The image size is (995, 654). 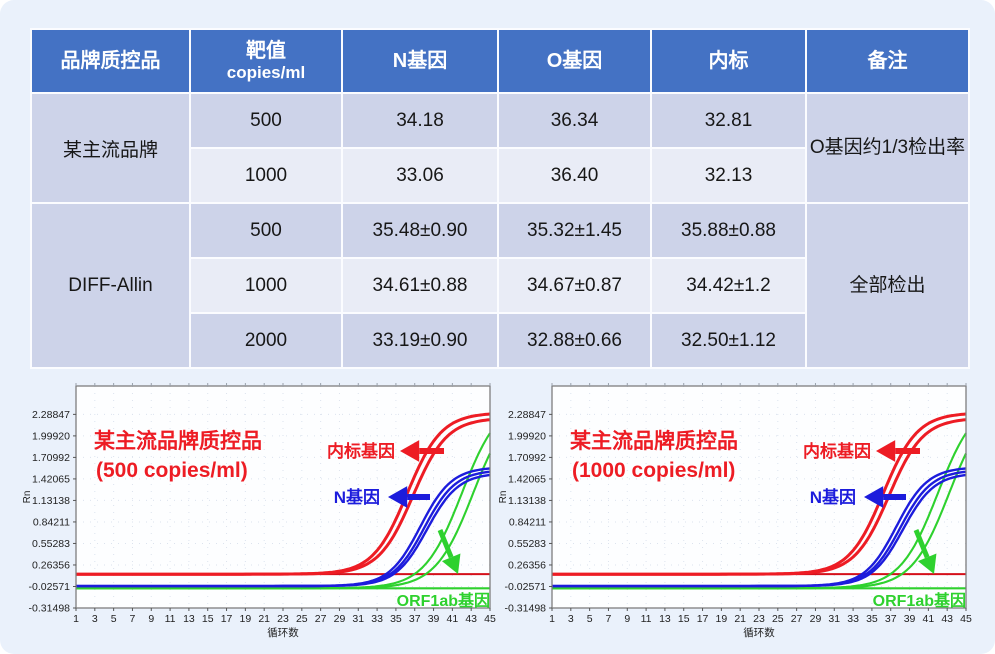 I want to click on header-target-unit: copies/ml, so click(x=266, y=72).